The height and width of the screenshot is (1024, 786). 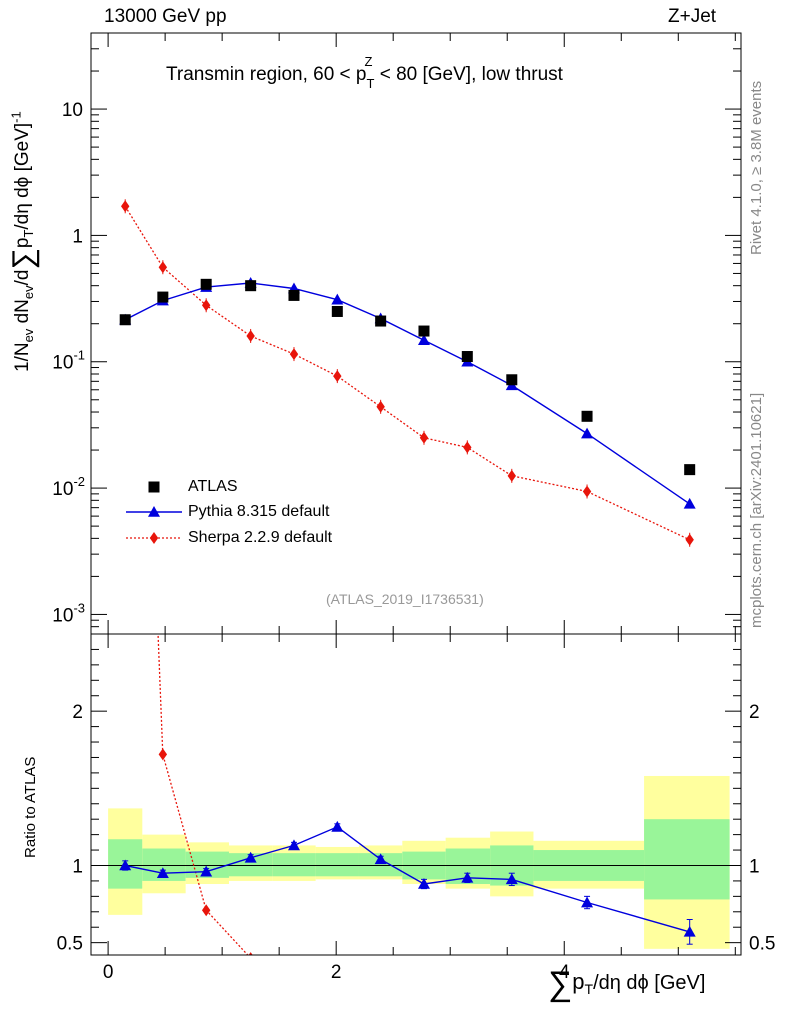 I want to click on legend-marker-pythia, so click(x=154, y=511).